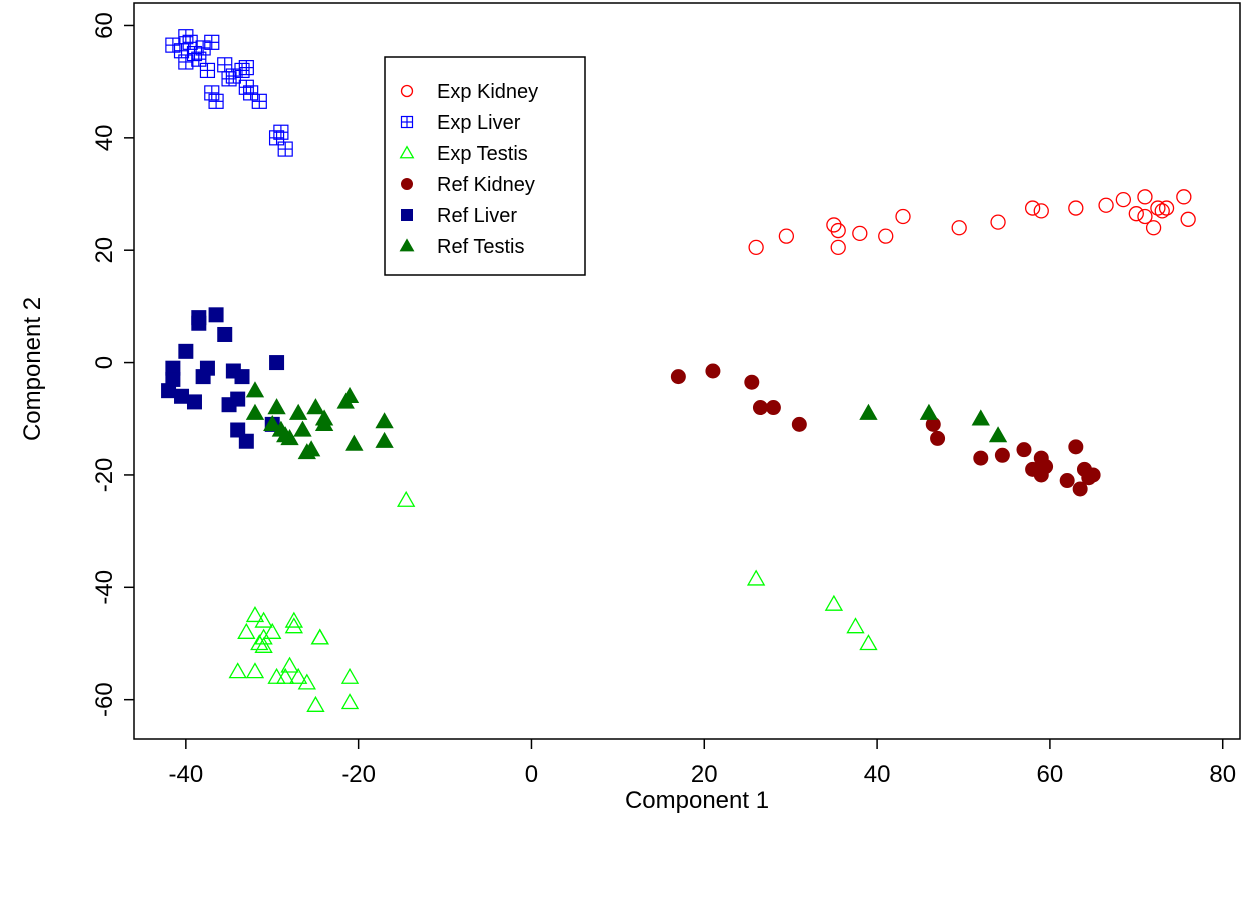  What do you see at coordinates (553, 601) in the screenshot?
I see `series-exp-testis` at bounding box center [553, 601].